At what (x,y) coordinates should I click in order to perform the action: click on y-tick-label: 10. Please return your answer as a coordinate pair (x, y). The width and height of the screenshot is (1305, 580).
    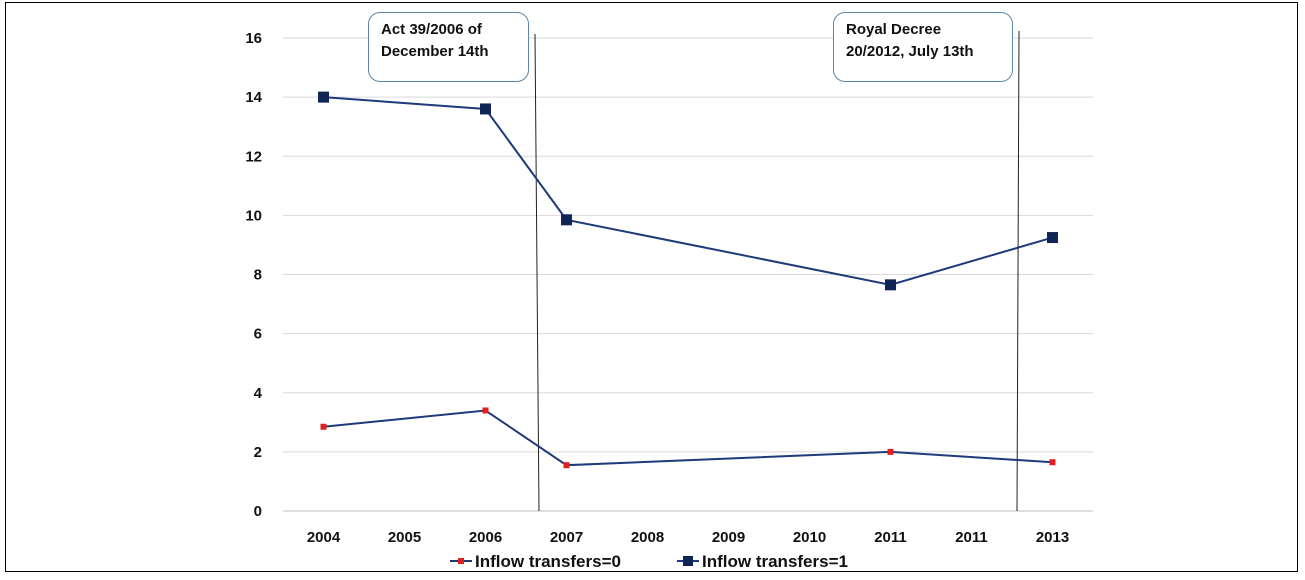
    Looking at the image, I should click on (253, 215).